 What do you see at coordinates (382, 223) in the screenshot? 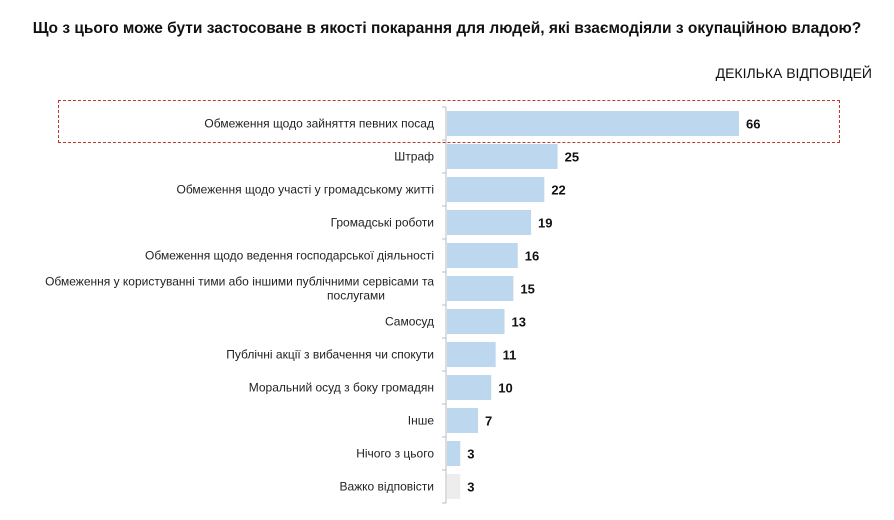
I see `category-label: Громадські роботи` at bounding box center [382, 223].